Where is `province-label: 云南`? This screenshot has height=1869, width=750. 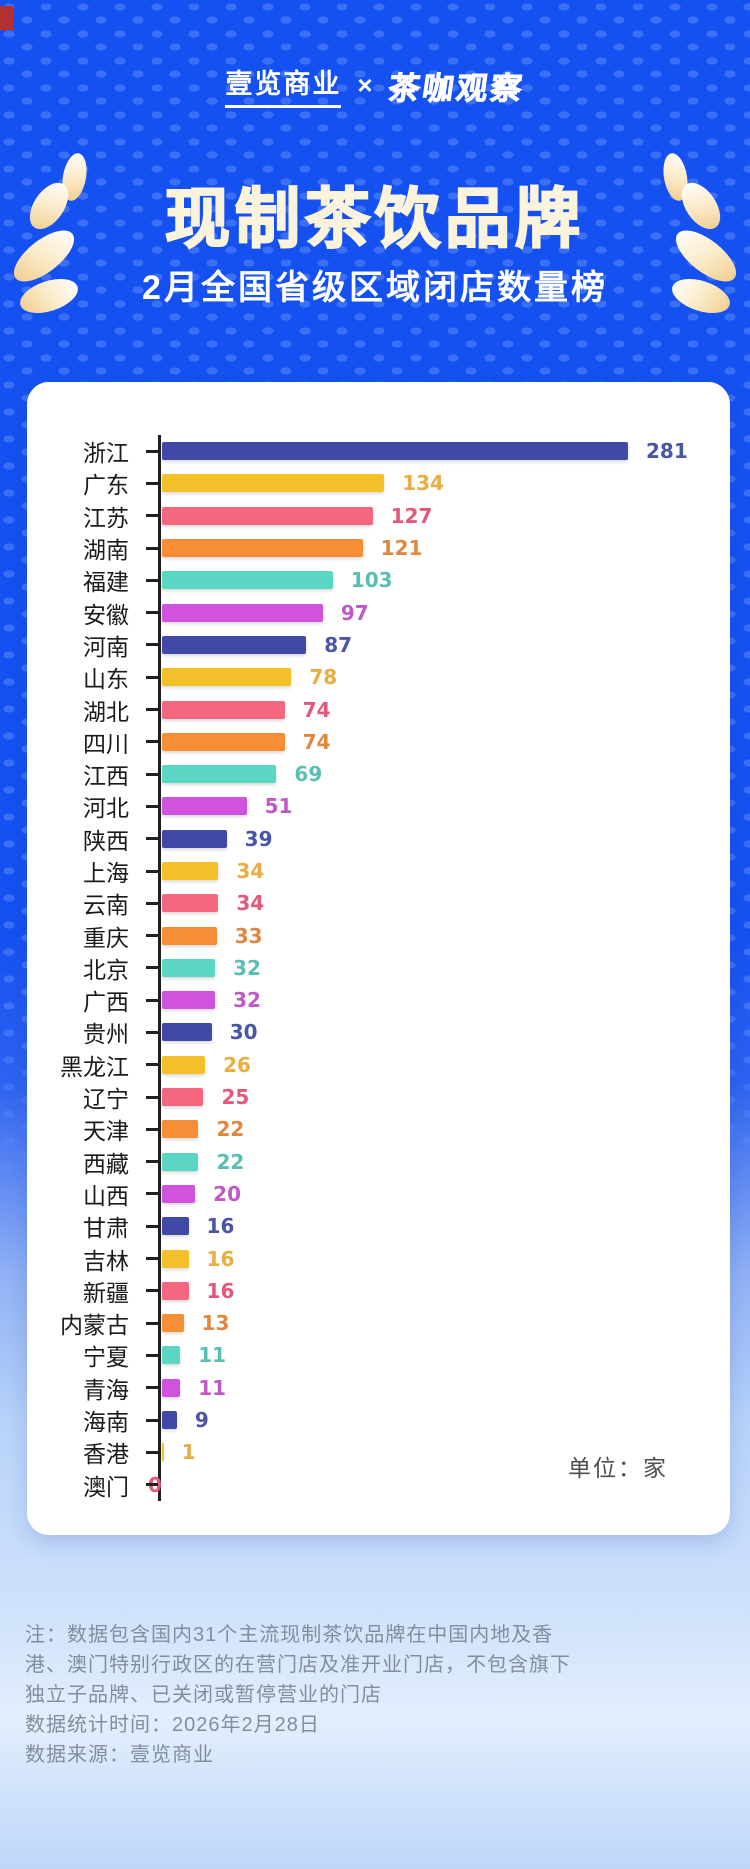 province-label: 云南 is located at coordinates (106, 905).